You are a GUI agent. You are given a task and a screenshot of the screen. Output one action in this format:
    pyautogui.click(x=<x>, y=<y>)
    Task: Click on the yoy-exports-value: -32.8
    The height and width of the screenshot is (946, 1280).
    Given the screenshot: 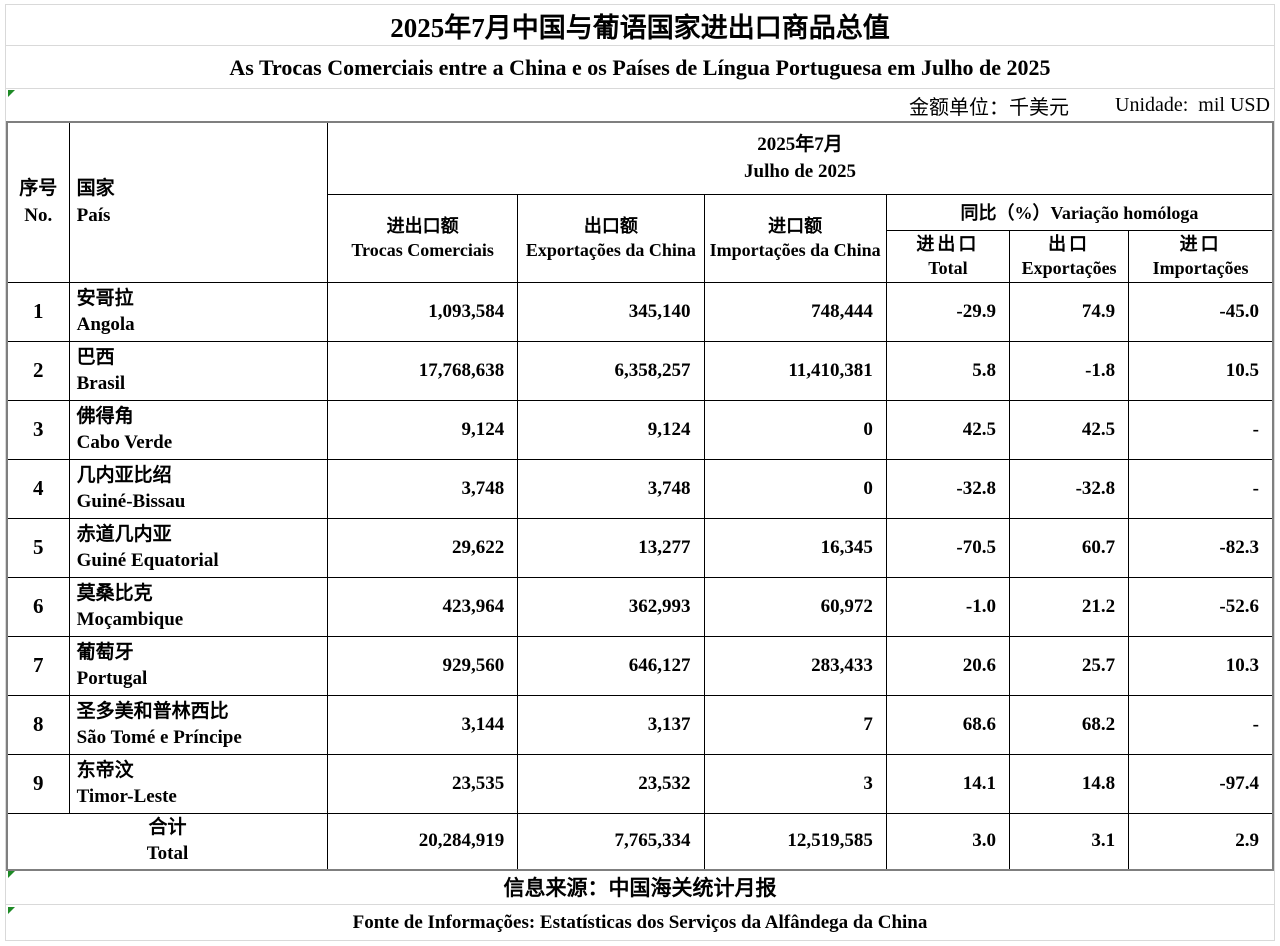 What is the action you would take?
    pyautogui.click(x=1069, y=488)
    